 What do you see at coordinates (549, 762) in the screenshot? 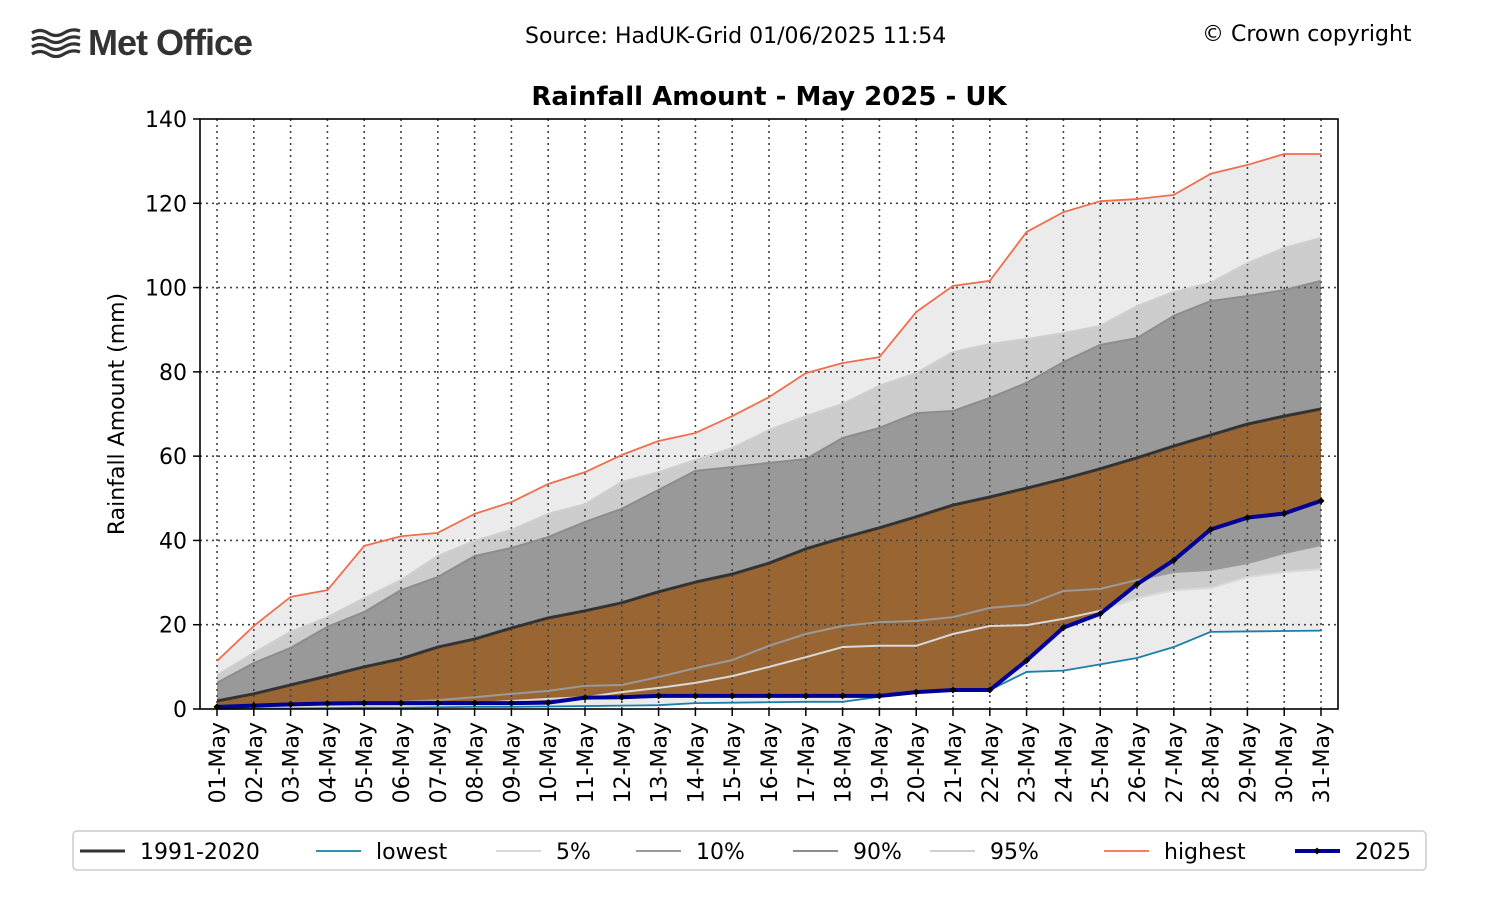
I see `x-tick-label: 10-May` at bounding box center [549, 762].